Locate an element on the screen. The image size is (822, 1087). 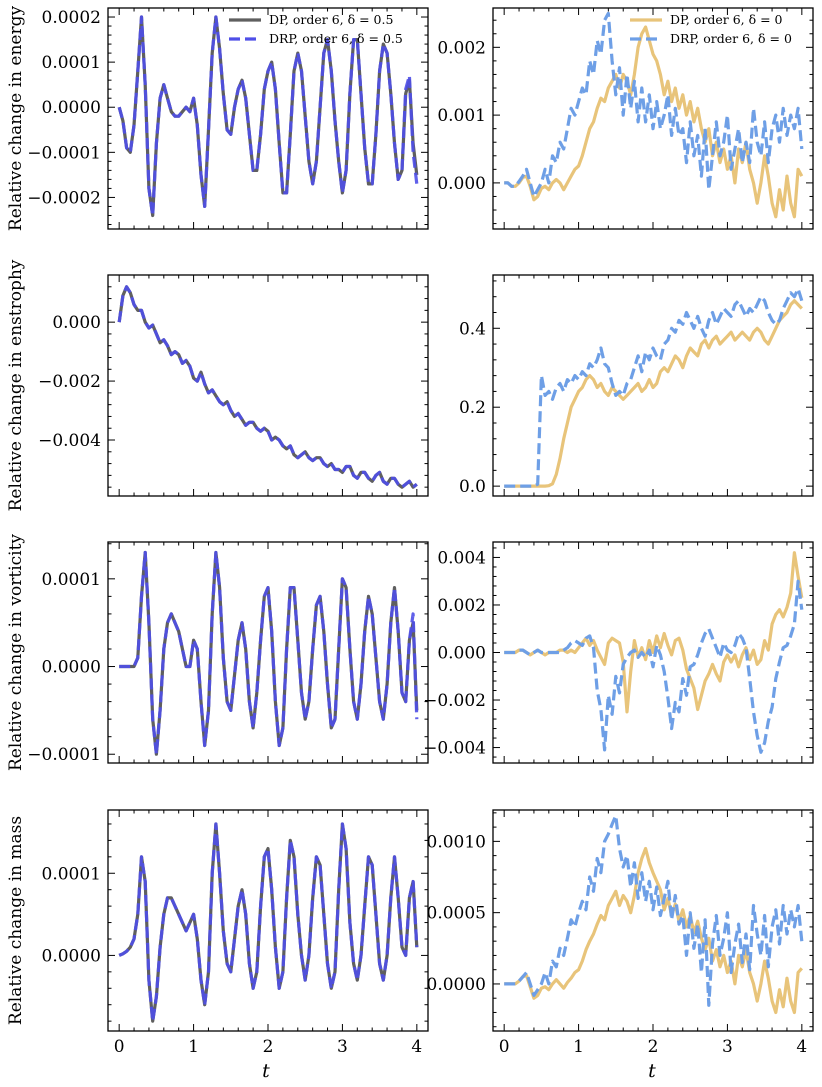
legend-label: DP, order 6, δ = 0.5 is located at coordinates (331, 19).